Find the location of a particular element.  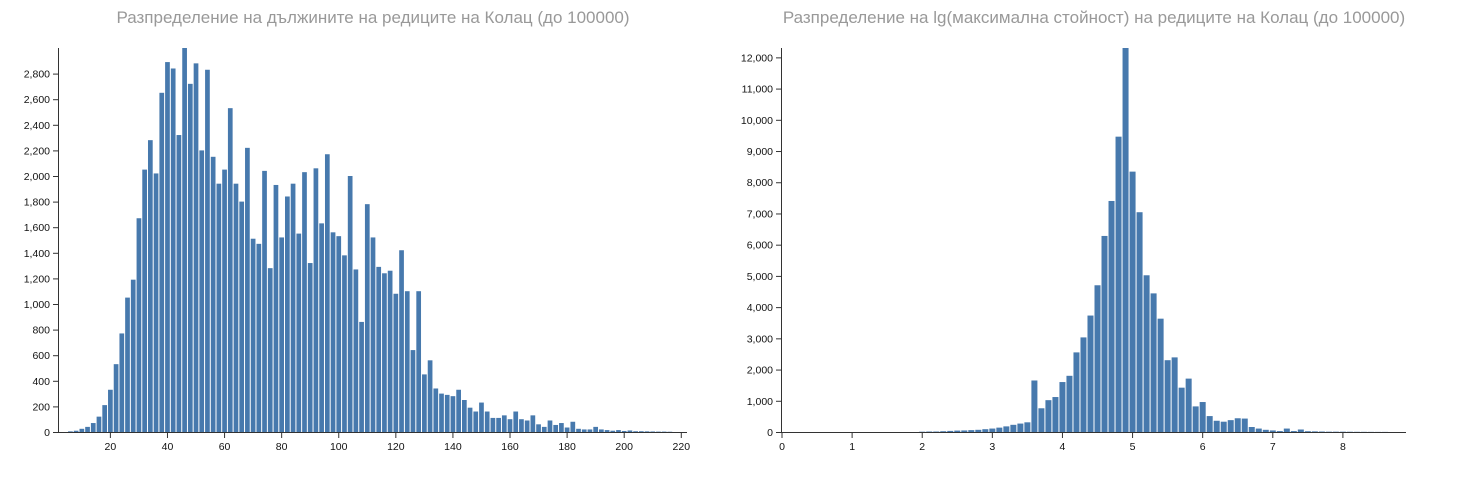

x-tick-label: 60 is located at coordinates (225, 447).